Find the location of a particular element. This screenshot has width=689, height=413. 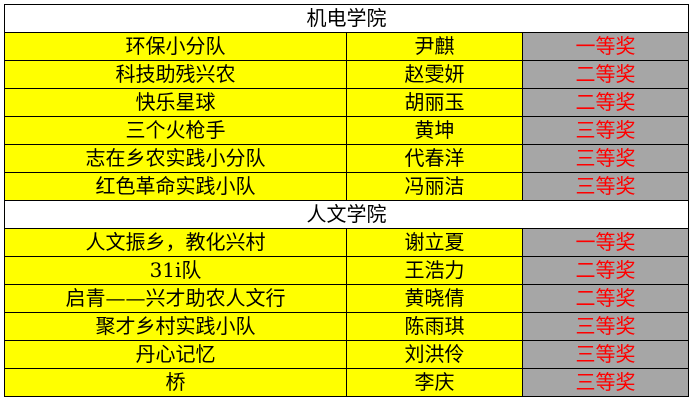

table-row: 志在乡农实践小分队 代春洋 三等奖 is located at coordinates (346, 158).